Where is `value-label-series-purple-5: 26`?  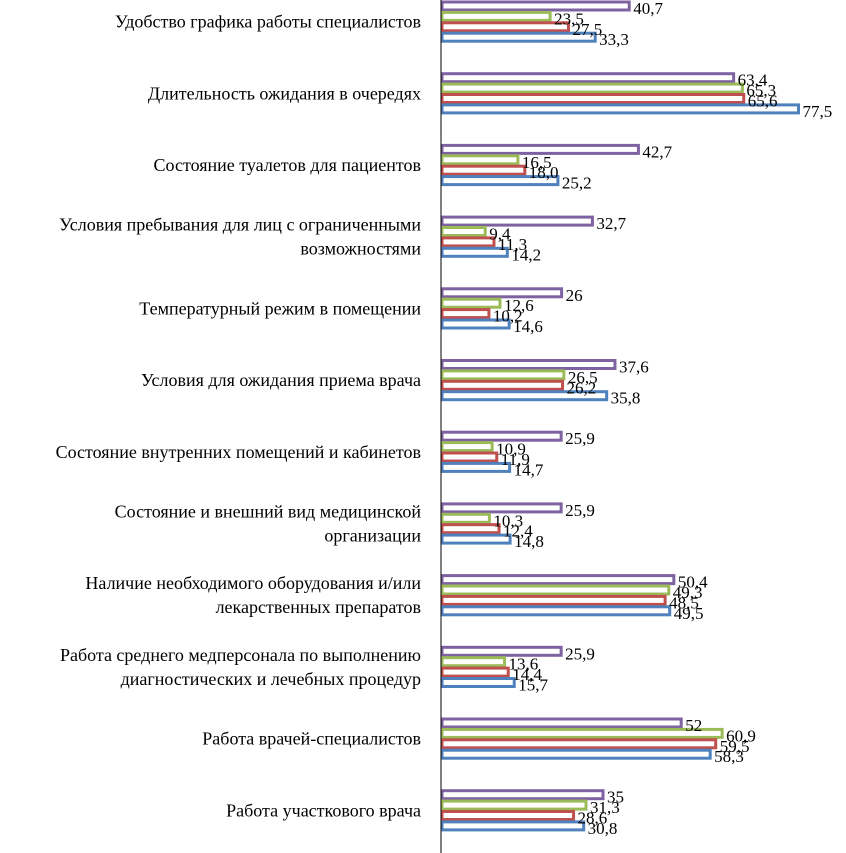
value-label-series-purple-5: 26 is located at coordinates (574, 295).